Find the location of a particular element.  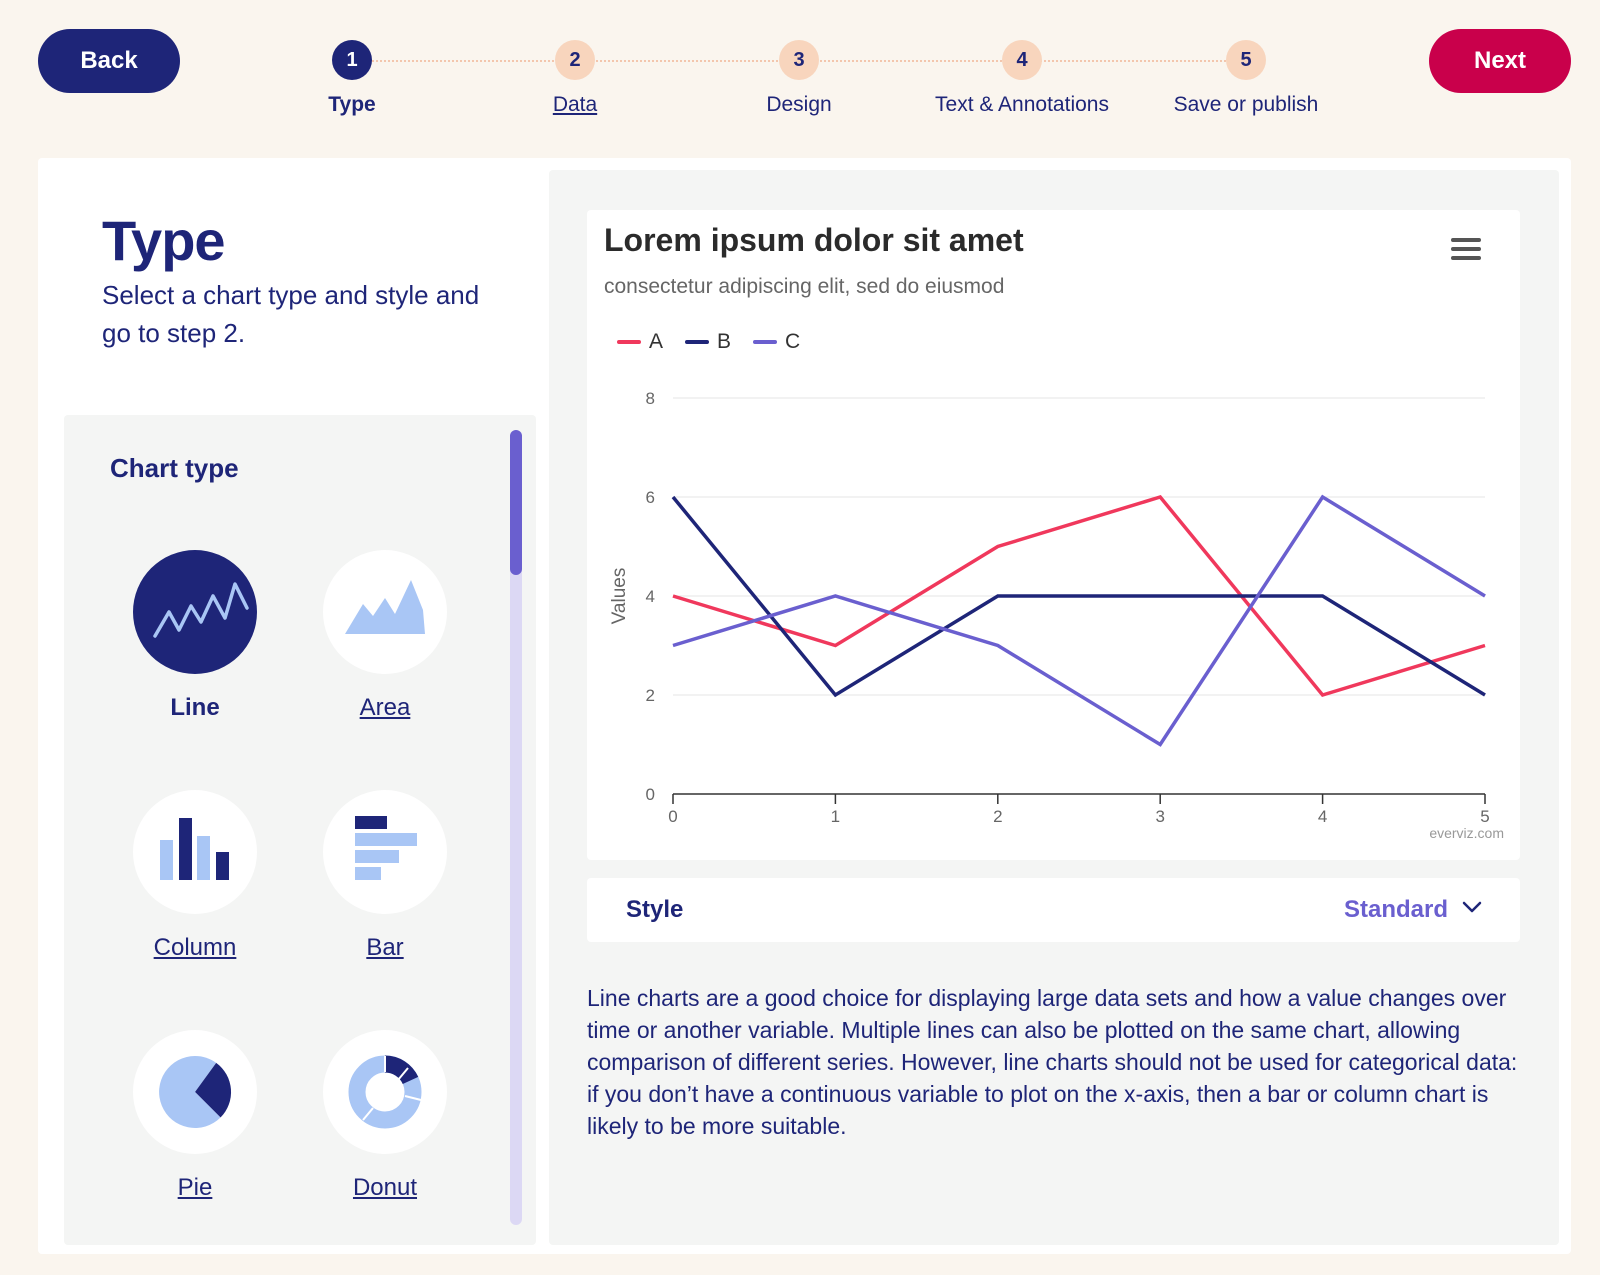

legend-item-a: A is located at coordinates (640, 342).